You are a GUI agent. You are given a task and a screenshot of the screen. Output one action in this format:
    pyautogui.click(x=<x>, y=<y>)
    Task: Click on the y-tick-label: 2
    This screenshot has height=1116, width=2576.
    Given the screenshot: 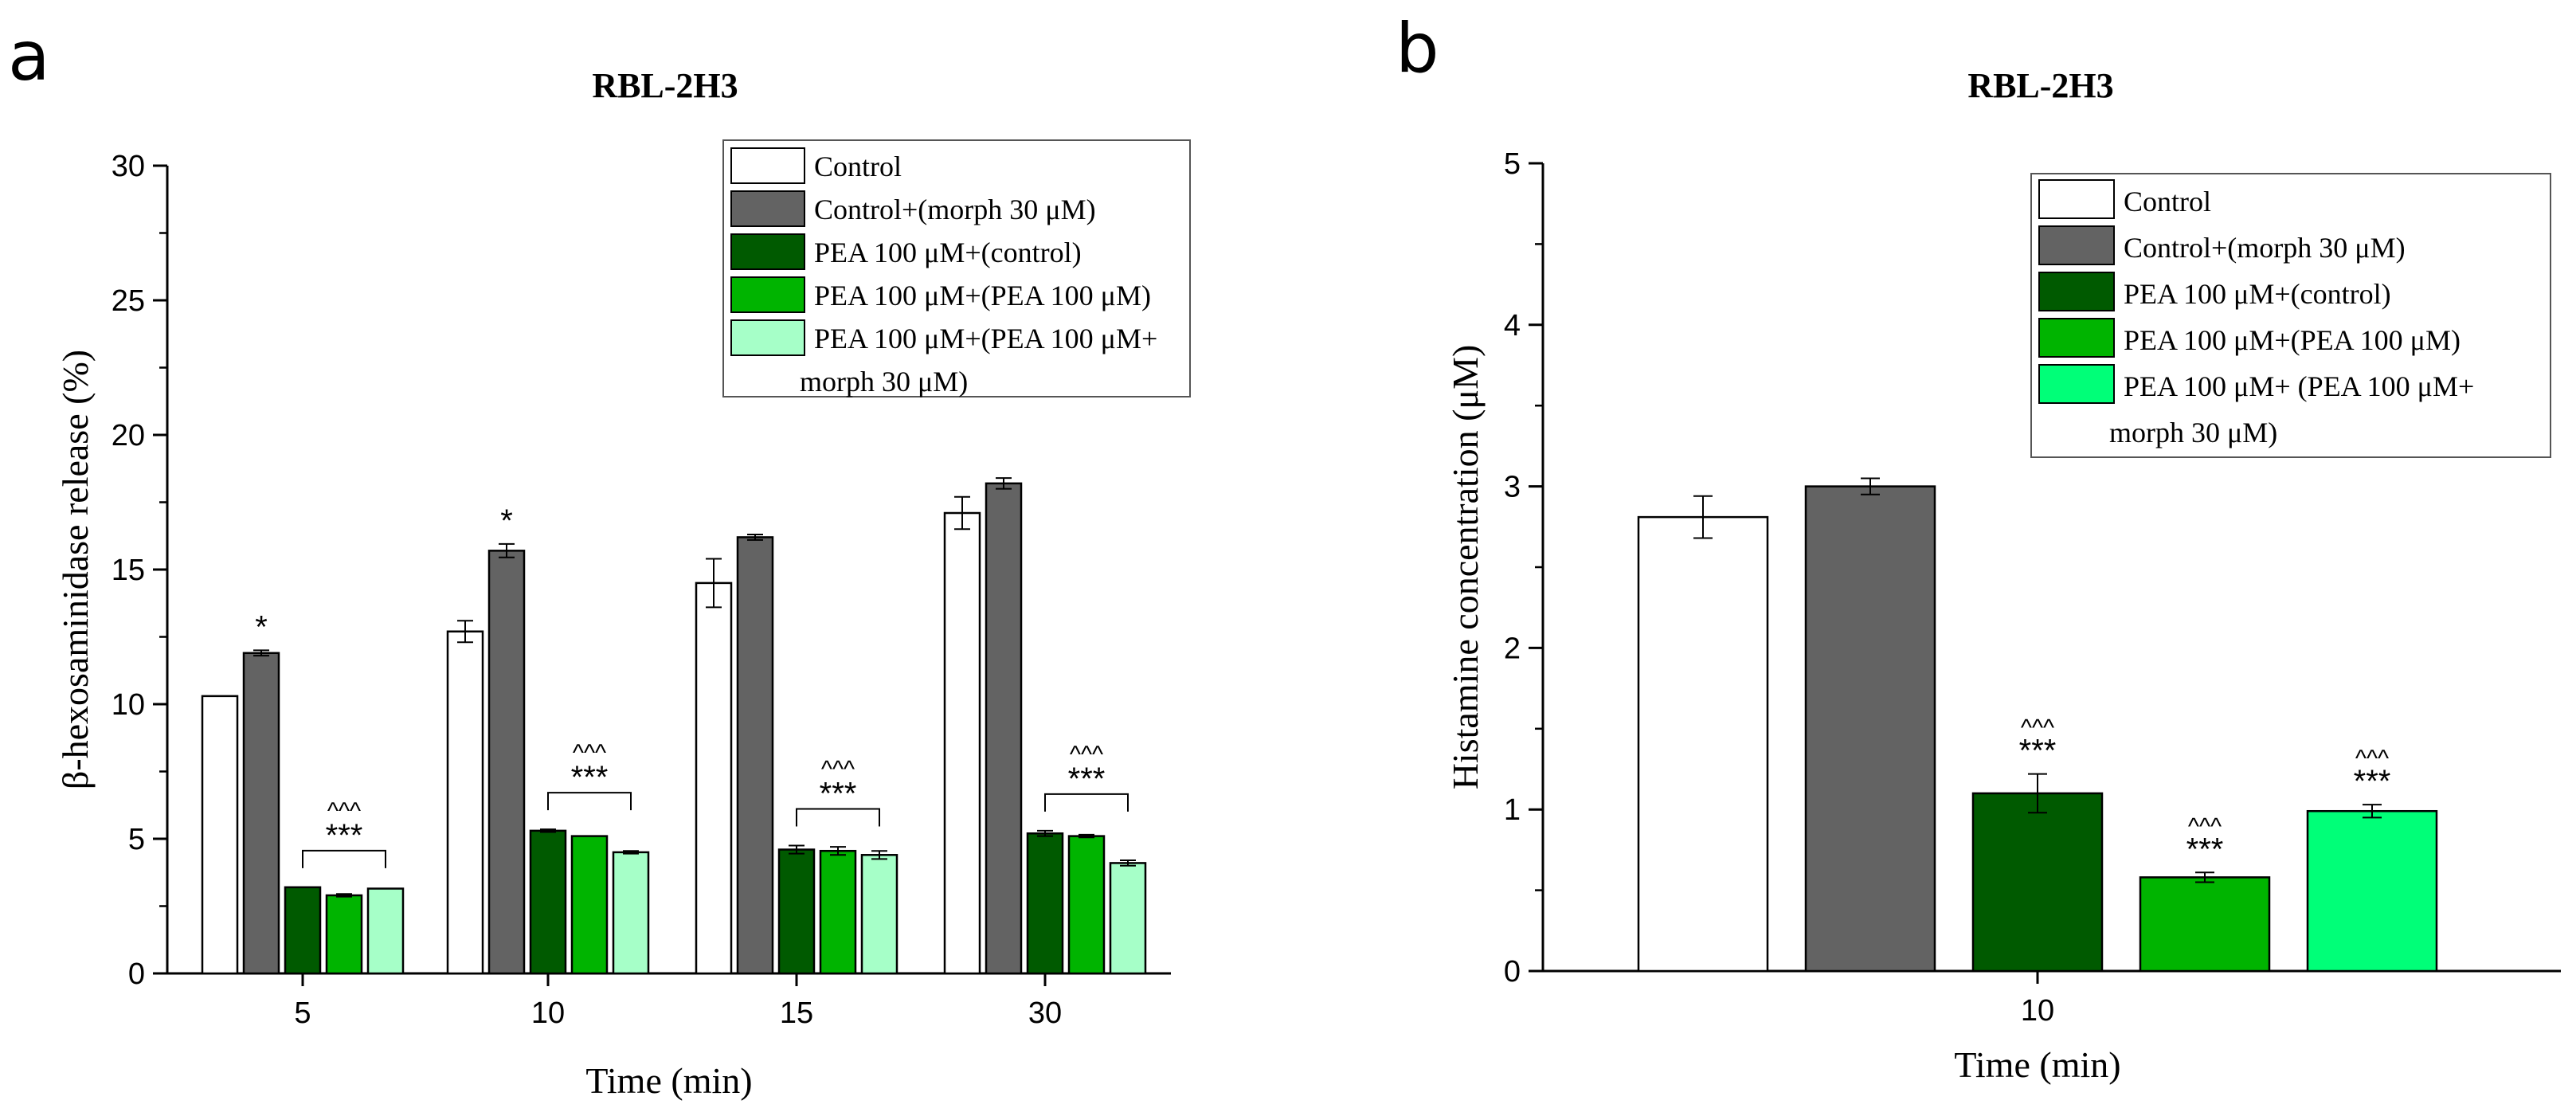 What is the action you would take?
    pyautogui.click(x=1512, y=648)
    